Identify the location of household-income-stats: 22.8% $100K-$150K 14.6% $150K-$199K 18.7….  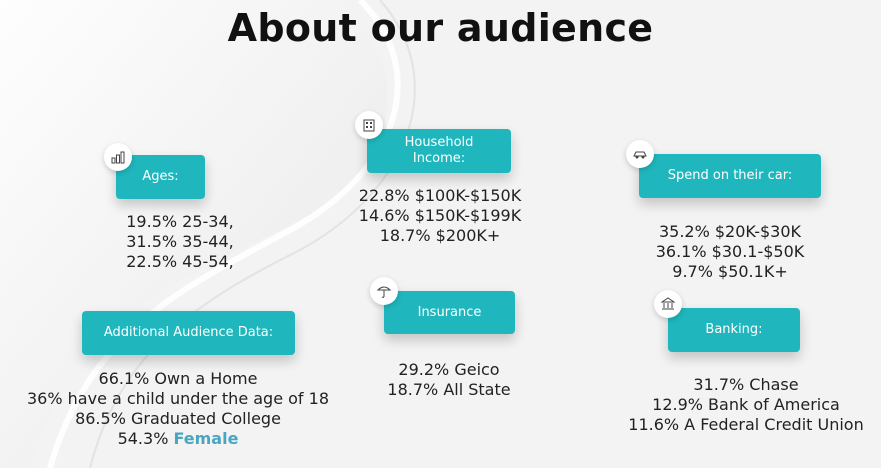
(440, 216).